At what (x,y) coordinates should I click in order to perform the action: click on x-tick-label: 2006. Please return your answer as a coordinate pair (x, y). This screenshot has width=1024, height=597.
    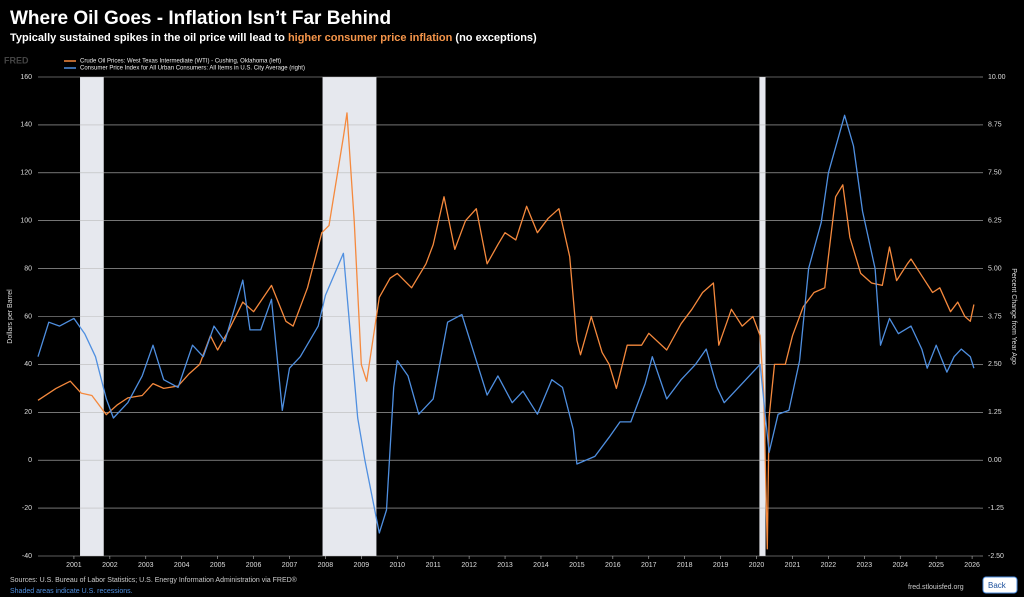
    Looking at the image, I should click on (254, 565).